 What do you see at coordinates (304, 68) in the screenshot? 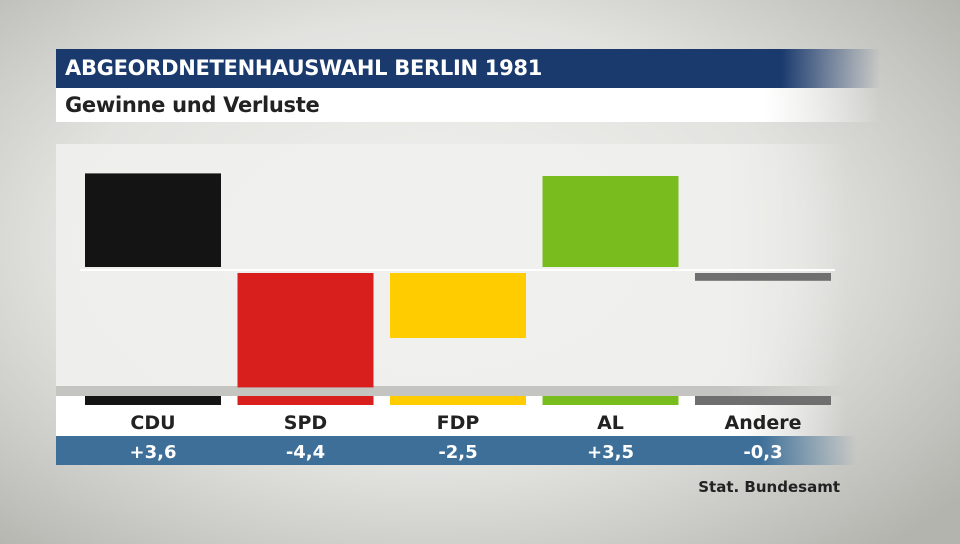
I see `chart-title: ABGEORDNETENHAUSWAHL BERLIN 1981` at bounding box center [304, 68].